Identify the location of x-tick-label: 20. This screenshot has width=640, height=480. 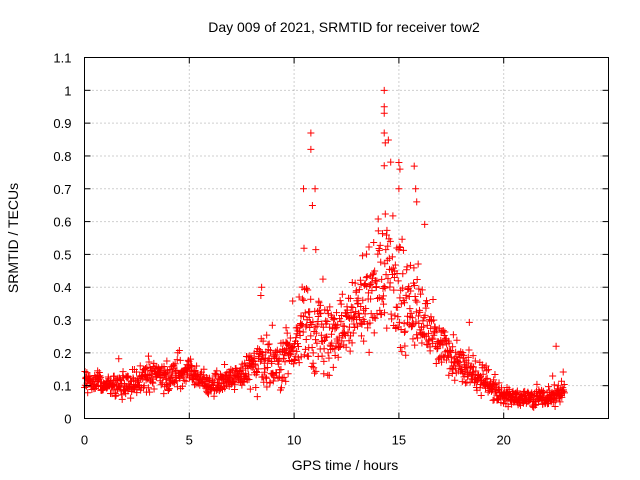
(503, 440).